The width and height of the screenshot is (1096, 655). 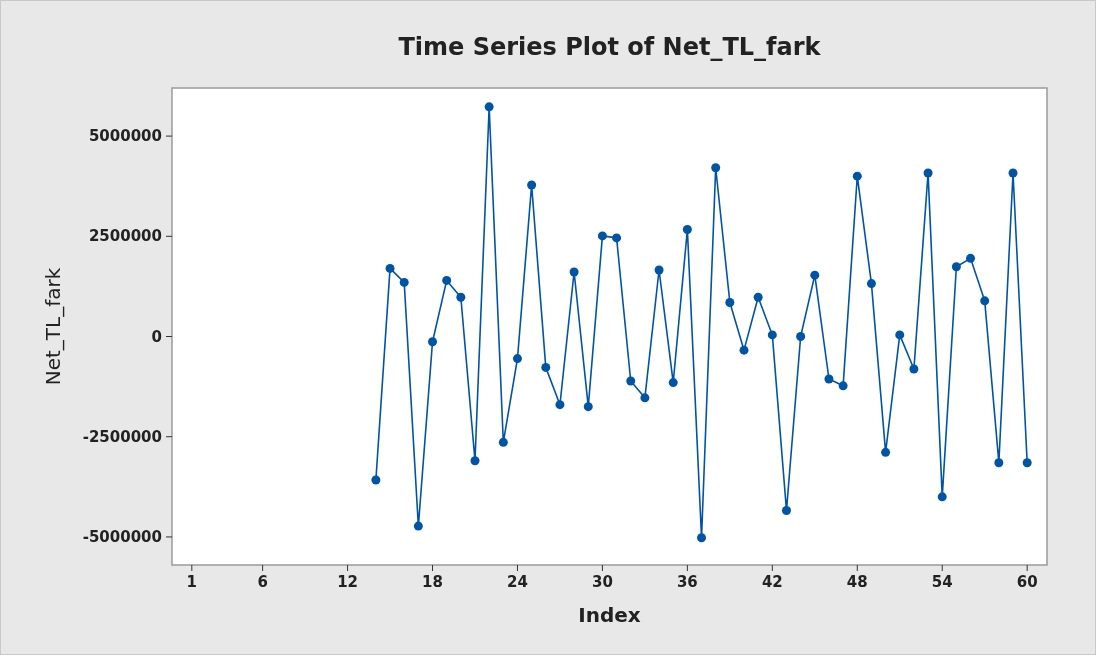 I want to click on x-tick-label: 54, so click(x=942, y=582).